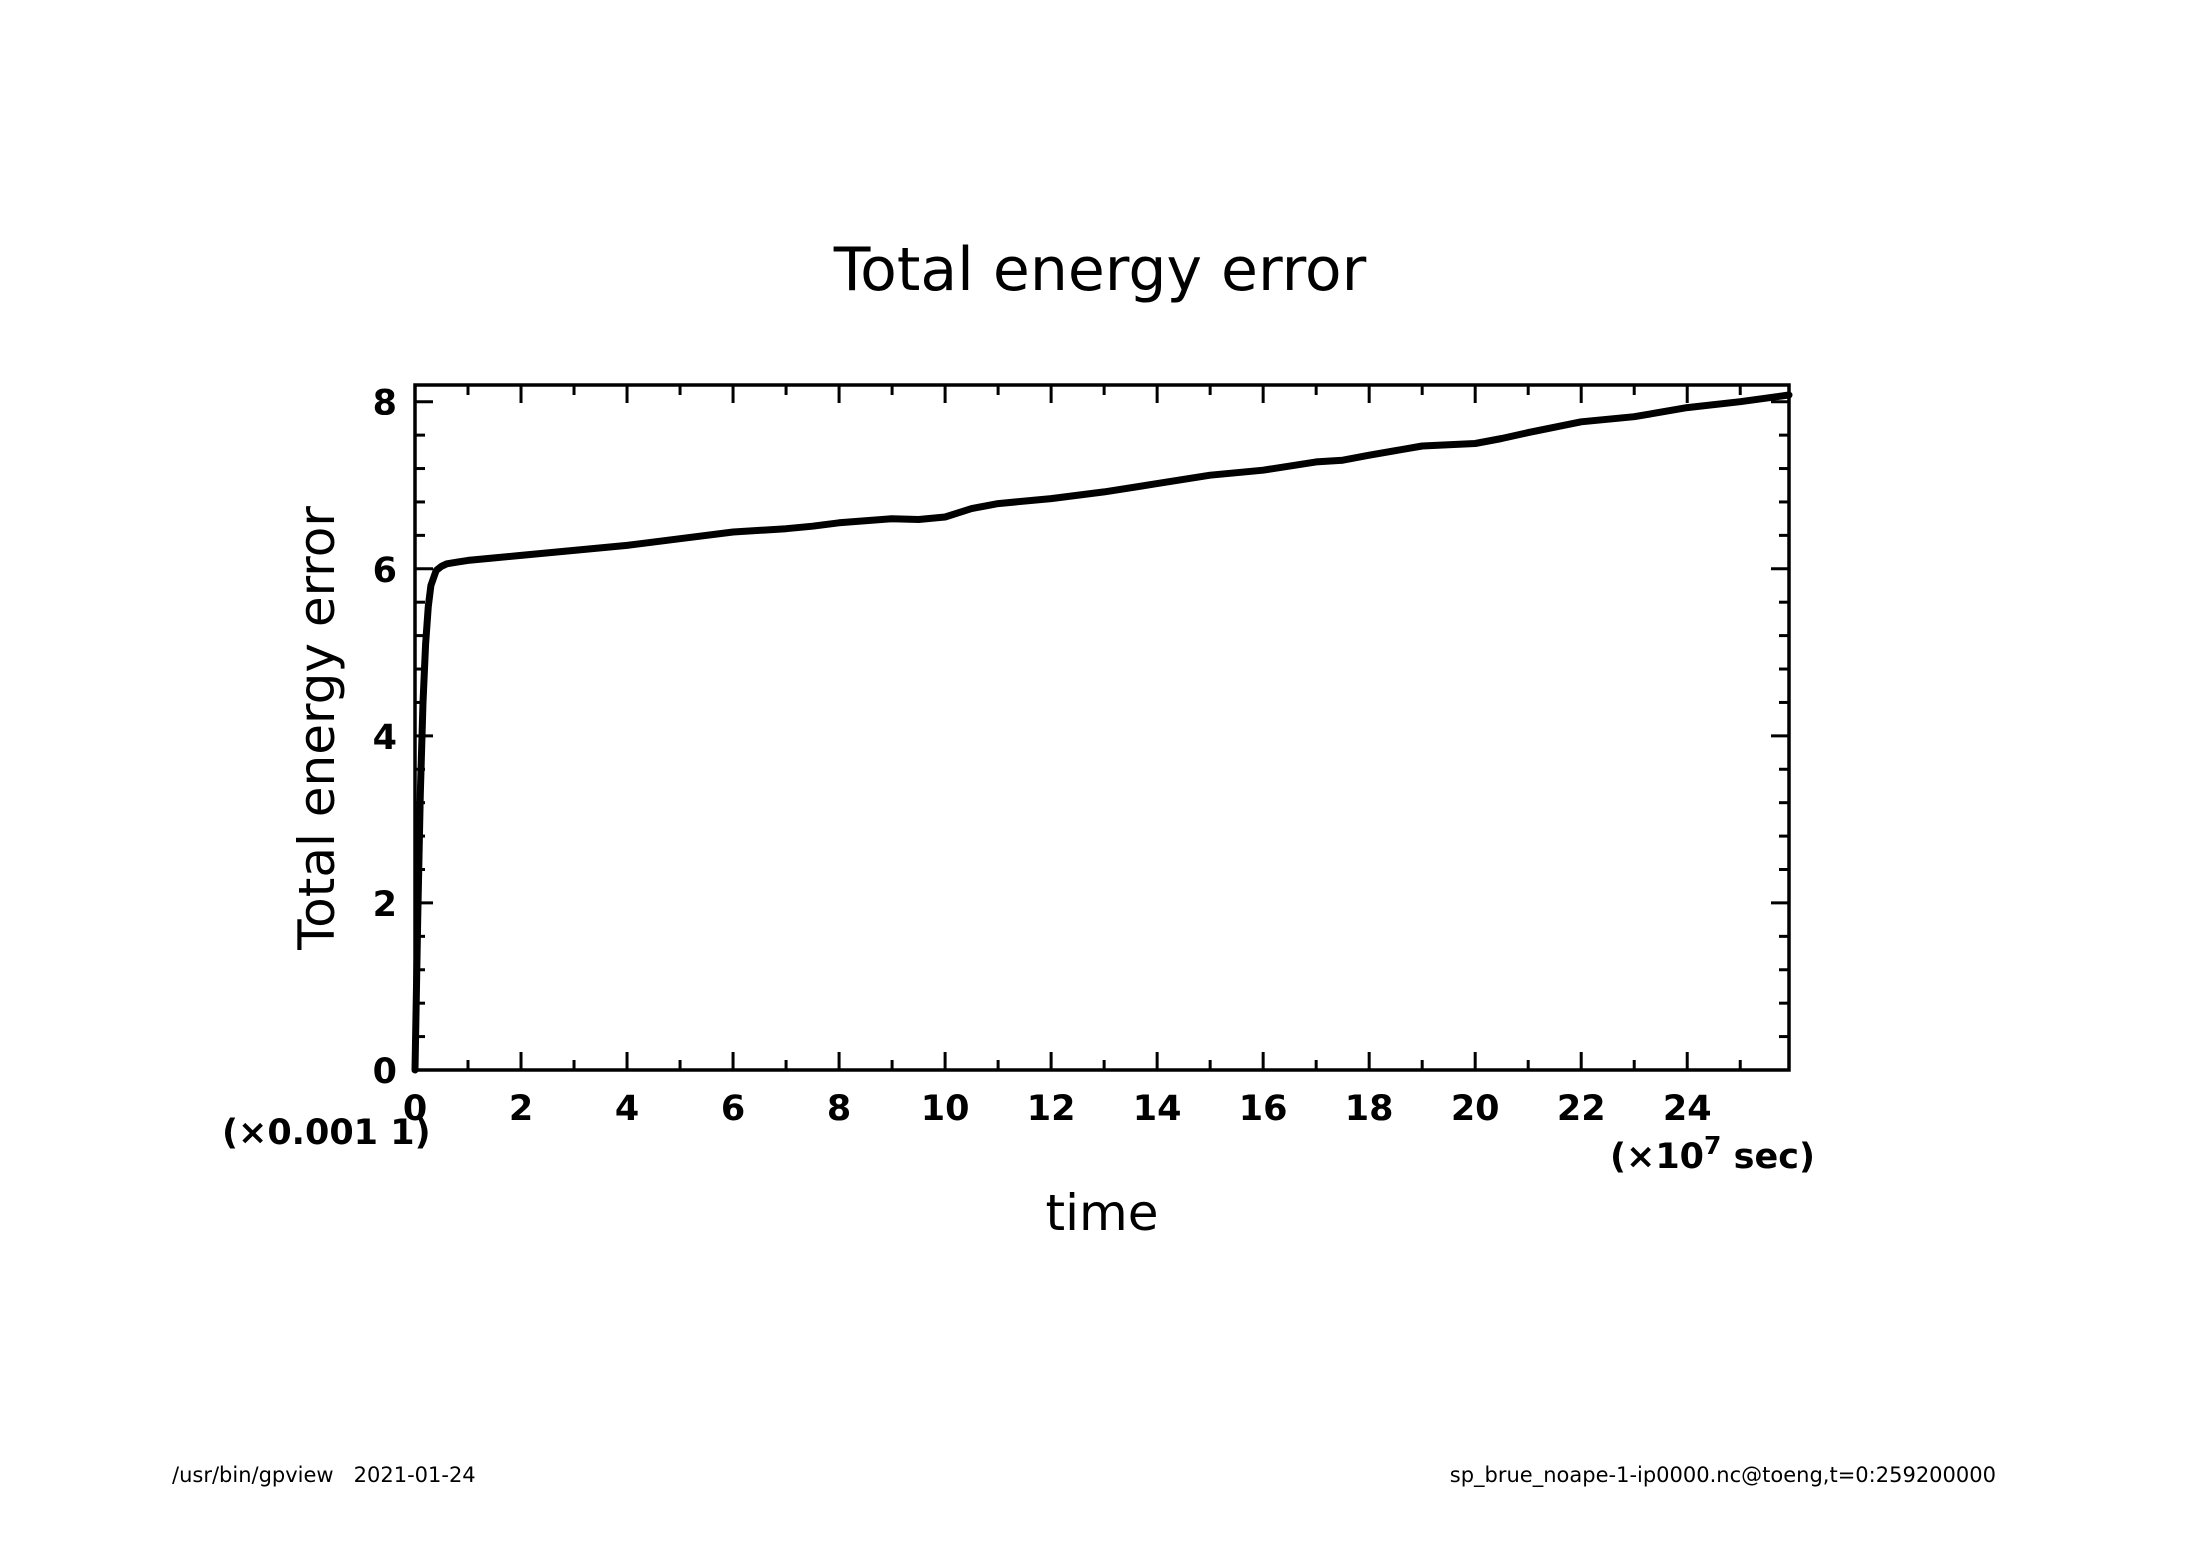 Image resolution: width=2188 pixels, height=1546 pixels. What do you see at coordinates (839, 1109) in the screenshot?
I see `x-tick-label: 8` at bounding box center [839, 1109].